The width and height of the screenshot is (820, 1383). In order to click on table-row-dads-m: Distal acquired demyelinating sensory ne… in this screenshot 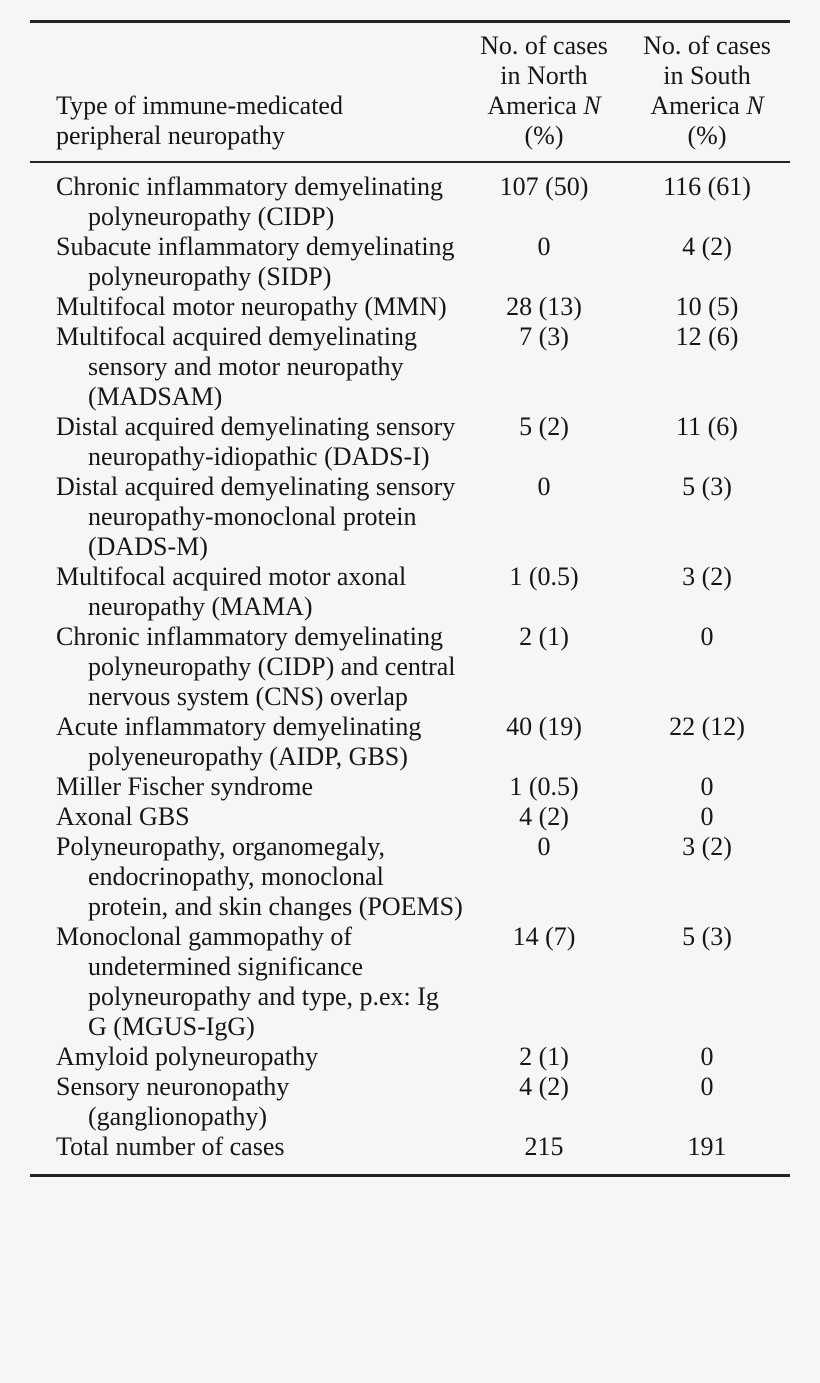, I will do `click(410, 517)`.